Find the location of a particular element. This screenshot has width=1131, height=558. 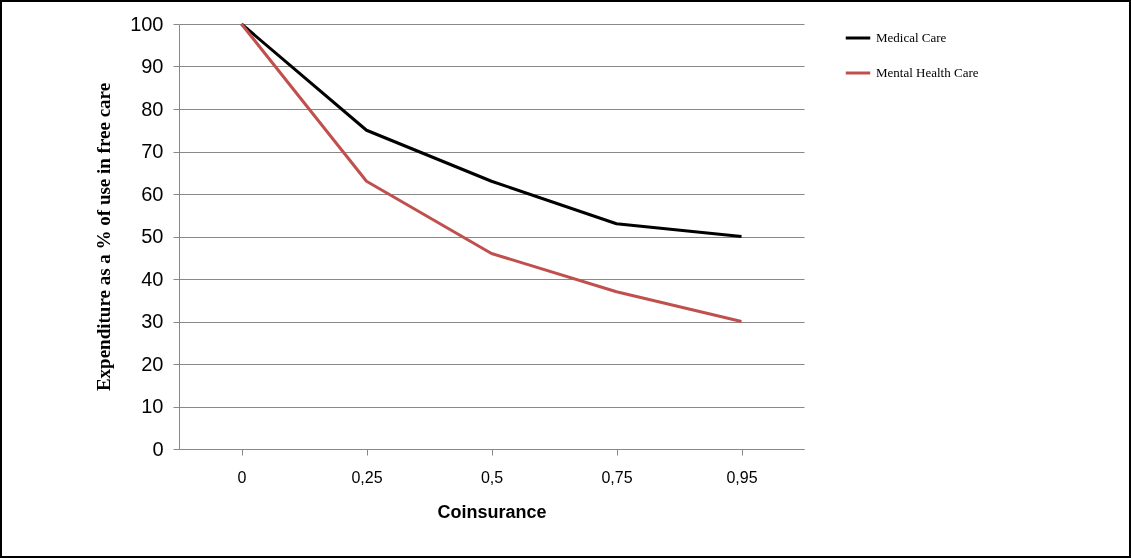

y-tick-label: 30 is located at coordinates (152, 321).